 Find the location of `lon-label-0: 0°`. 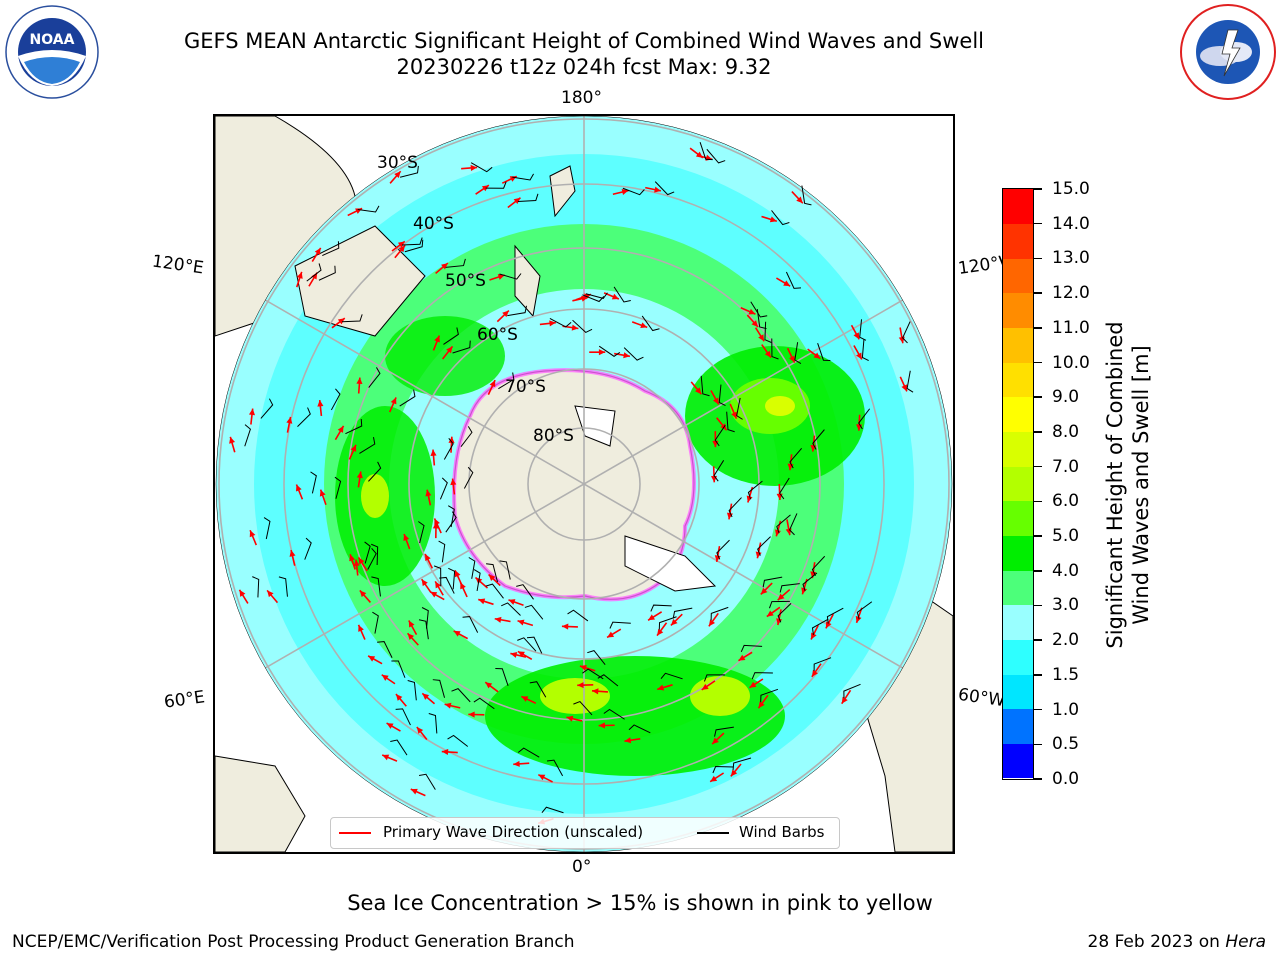

lon-label-0: 0° is located at coordinates (582, 867).